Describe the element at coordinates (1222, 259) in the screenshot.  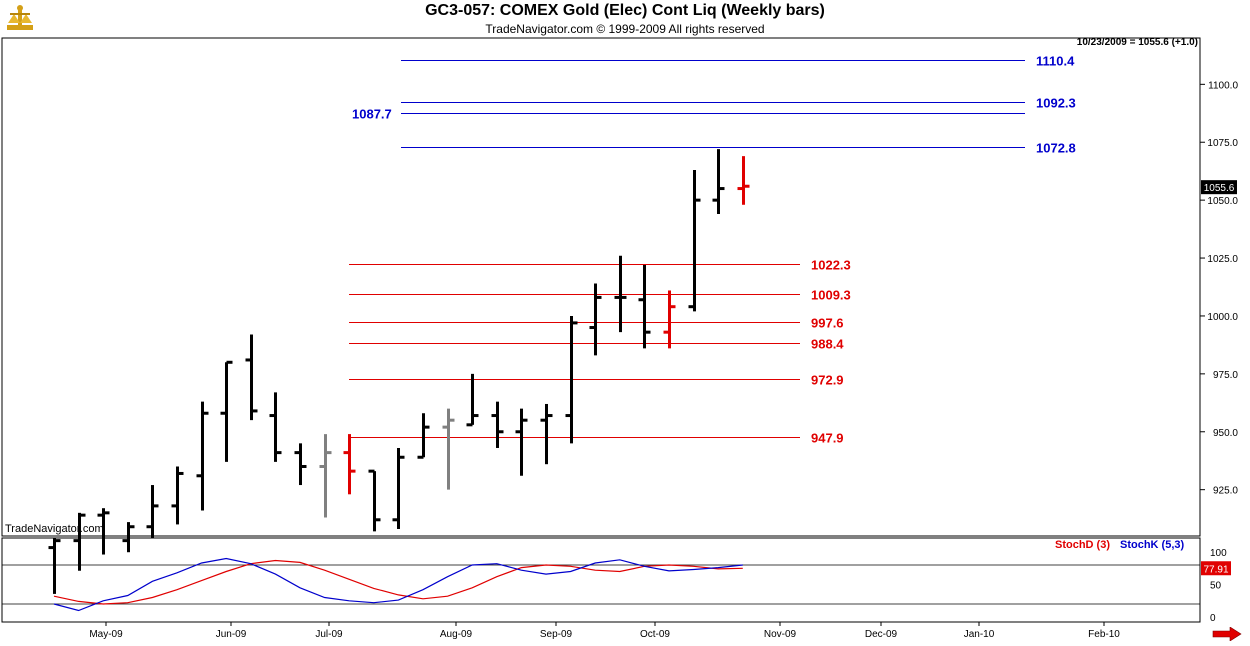
I see `y-tick-label: 1025.0` at that location.